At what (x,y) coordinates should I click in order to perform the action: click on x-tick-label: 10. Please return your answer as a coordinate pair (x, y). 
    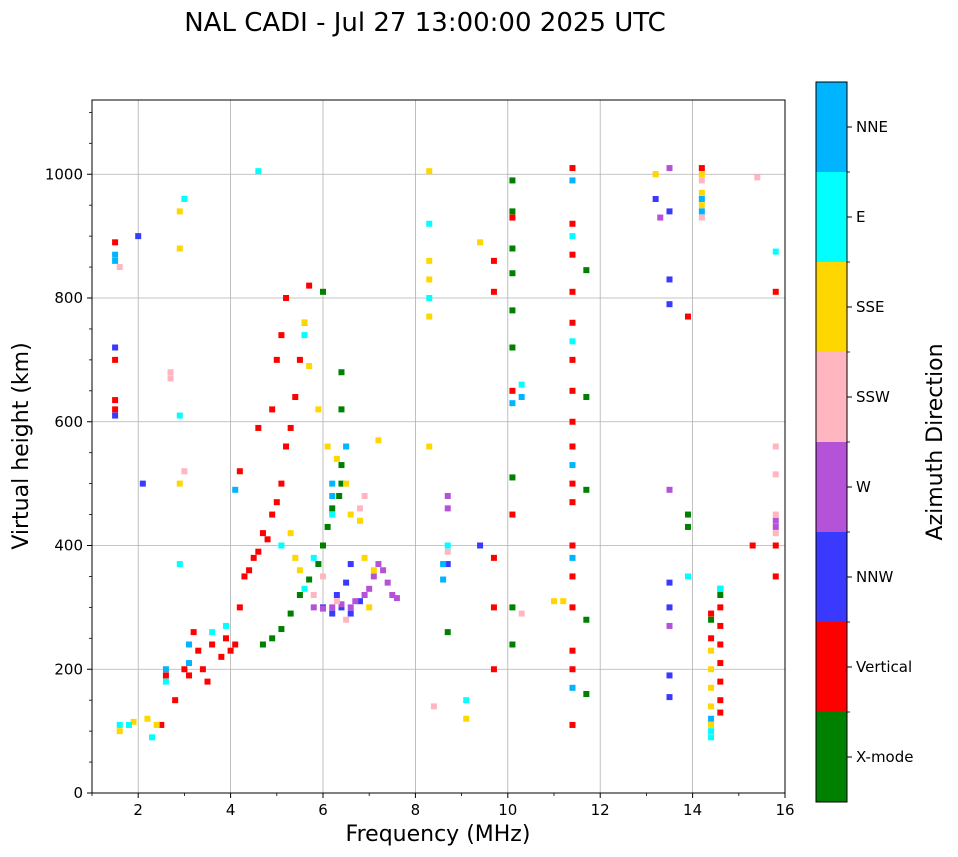
    Looking at the image, I should click on (507, 810).